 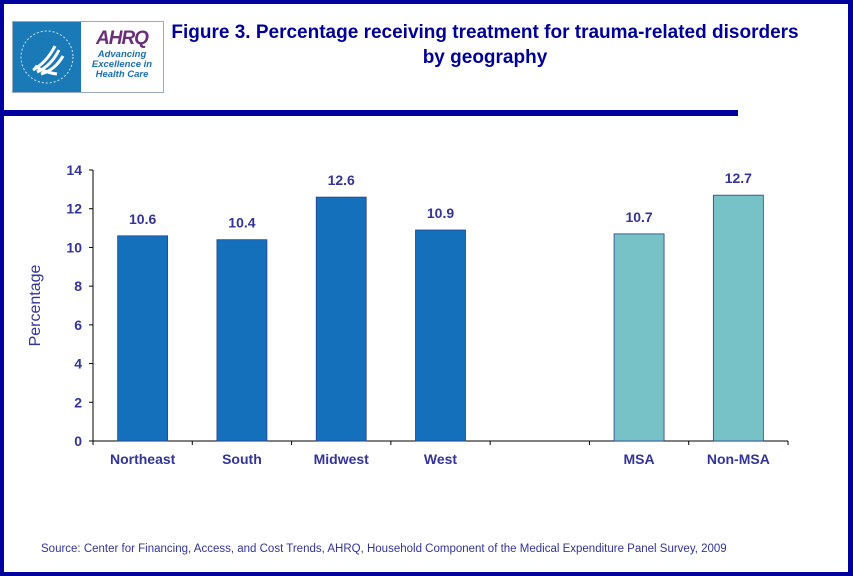 I want to click on y-tick-label: 14, so click(x=74, y=170).